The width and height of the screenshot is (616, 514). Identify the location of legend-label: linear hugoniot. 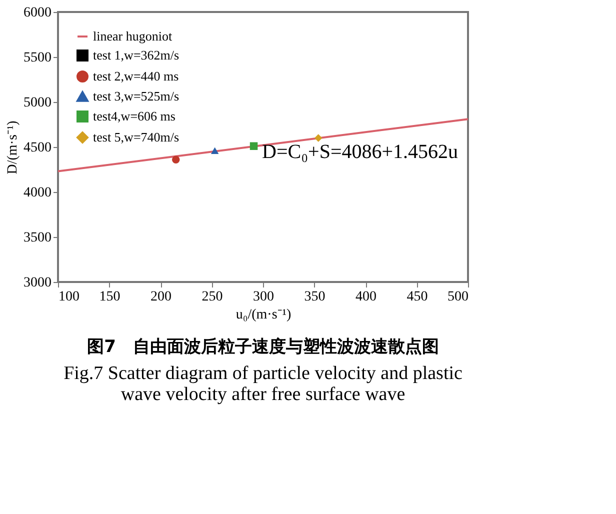
(132, 36).